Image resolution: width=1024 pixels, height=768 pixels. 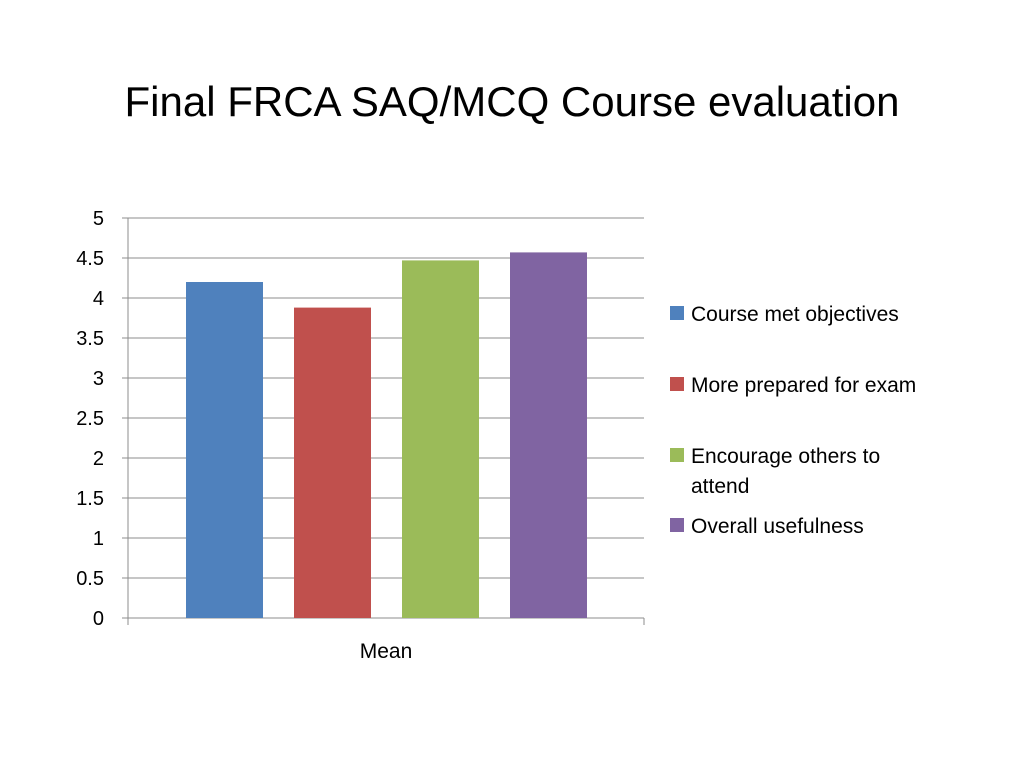 I want to click on y-tick-label: 4, so click(x=98, y=299).